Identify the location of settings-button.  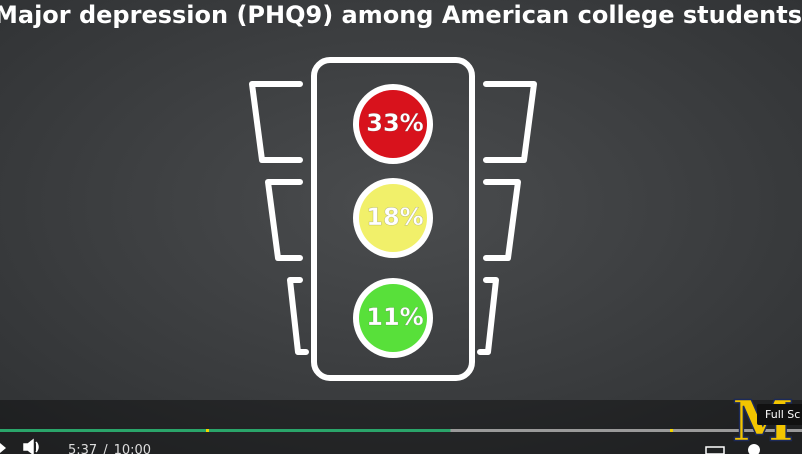
(754, 449).